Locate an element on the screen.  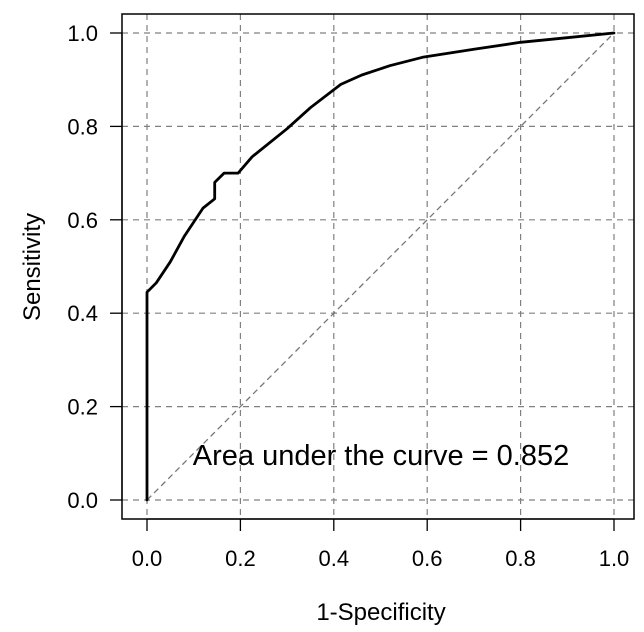
x-tick-label: 0.6 is located at coordinates (427, 558).